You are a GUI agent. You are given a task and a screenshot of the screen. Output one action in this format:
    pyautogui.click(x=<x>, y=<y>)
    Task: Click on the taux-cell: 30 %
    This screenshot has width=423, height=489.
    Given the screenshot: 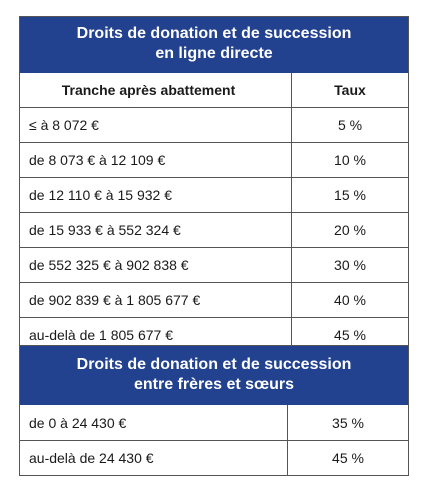 What is the action you would take?
    pyautogui.click(x=350, y=265)
    